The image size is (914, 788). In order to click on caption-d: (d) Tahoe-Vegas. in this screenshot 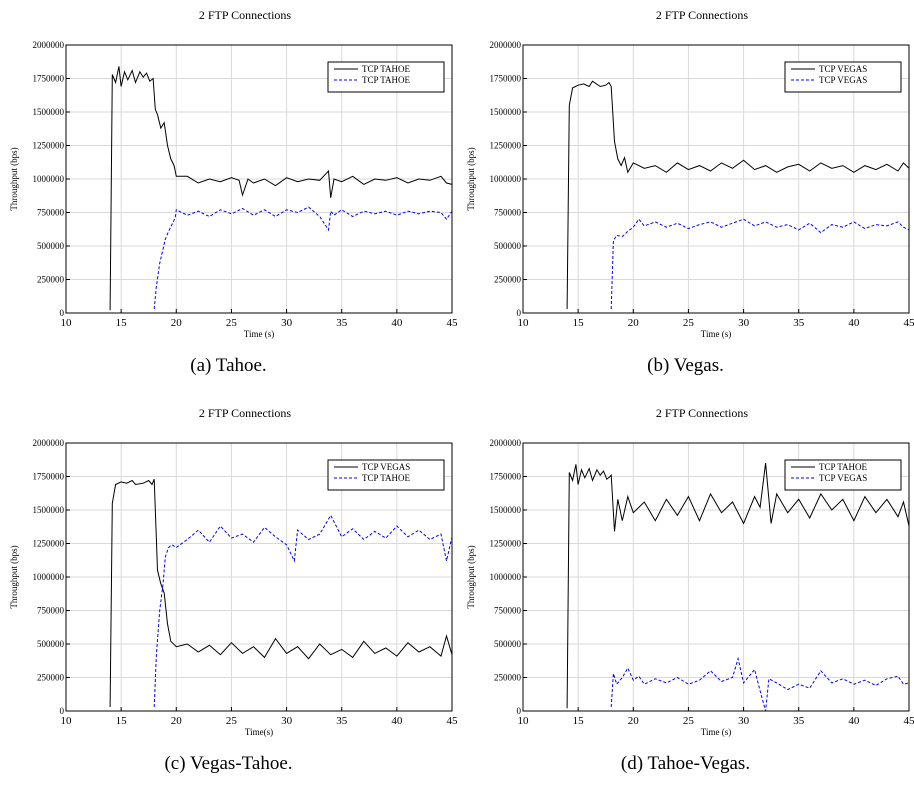, I will do `click(685, 764)`.